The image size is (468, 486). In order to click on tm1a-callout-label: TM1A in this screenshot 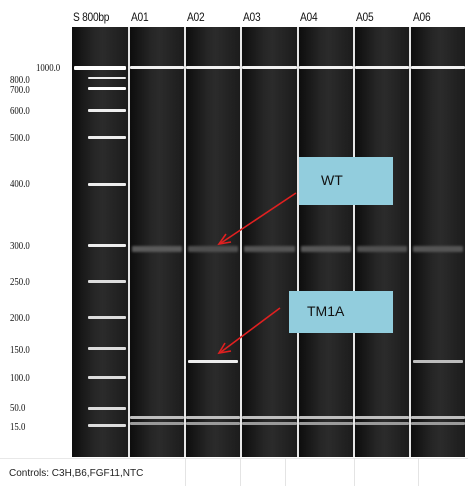, I will do `click(326, 311)`.